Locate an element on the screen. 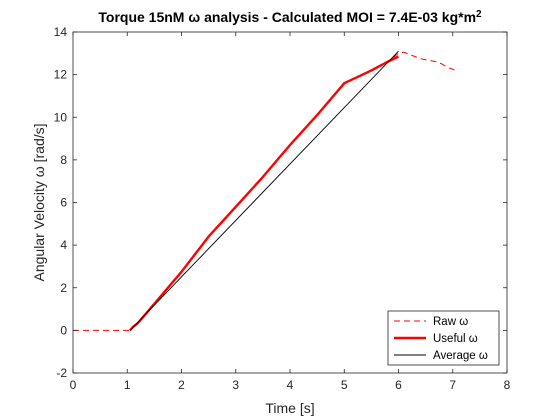 The image size is (560, 420). x-tick-label: 8 is located at coordinates (507, 385).